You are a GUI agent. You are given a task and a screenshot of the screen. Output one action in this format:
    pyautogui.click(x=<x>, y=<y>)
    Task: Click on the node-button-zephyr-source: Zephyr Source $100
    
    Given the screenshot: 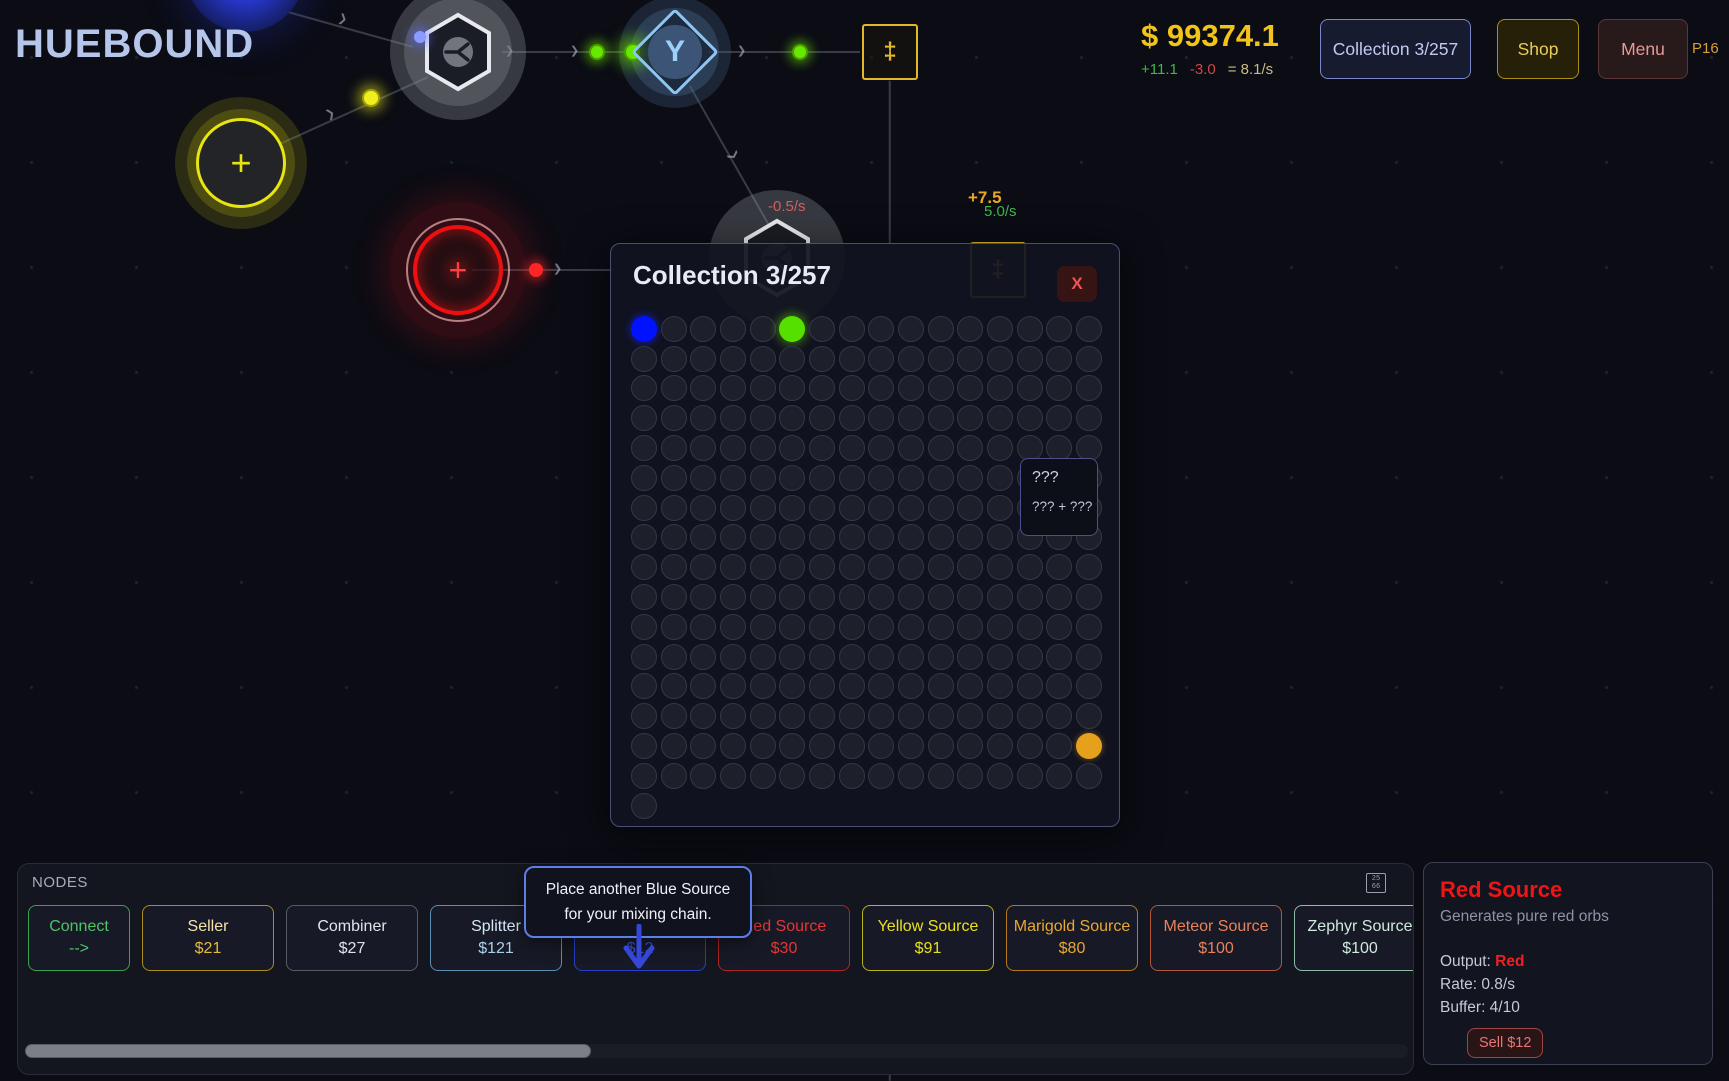 What is the action you would take?
    pyautogui.click(x=1353, y=938)
    